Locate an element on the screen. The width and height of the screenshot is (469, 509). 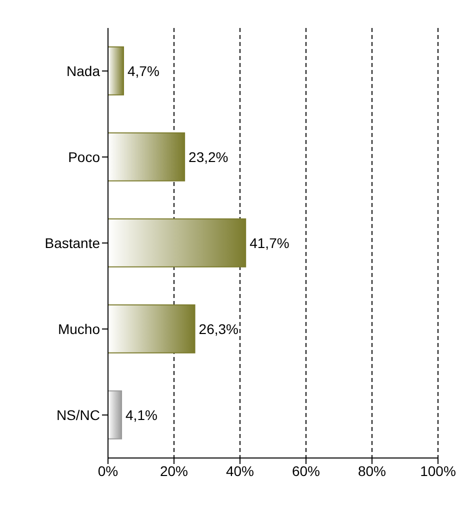
data-label: 23,2% is located at coordinates (208, 156).